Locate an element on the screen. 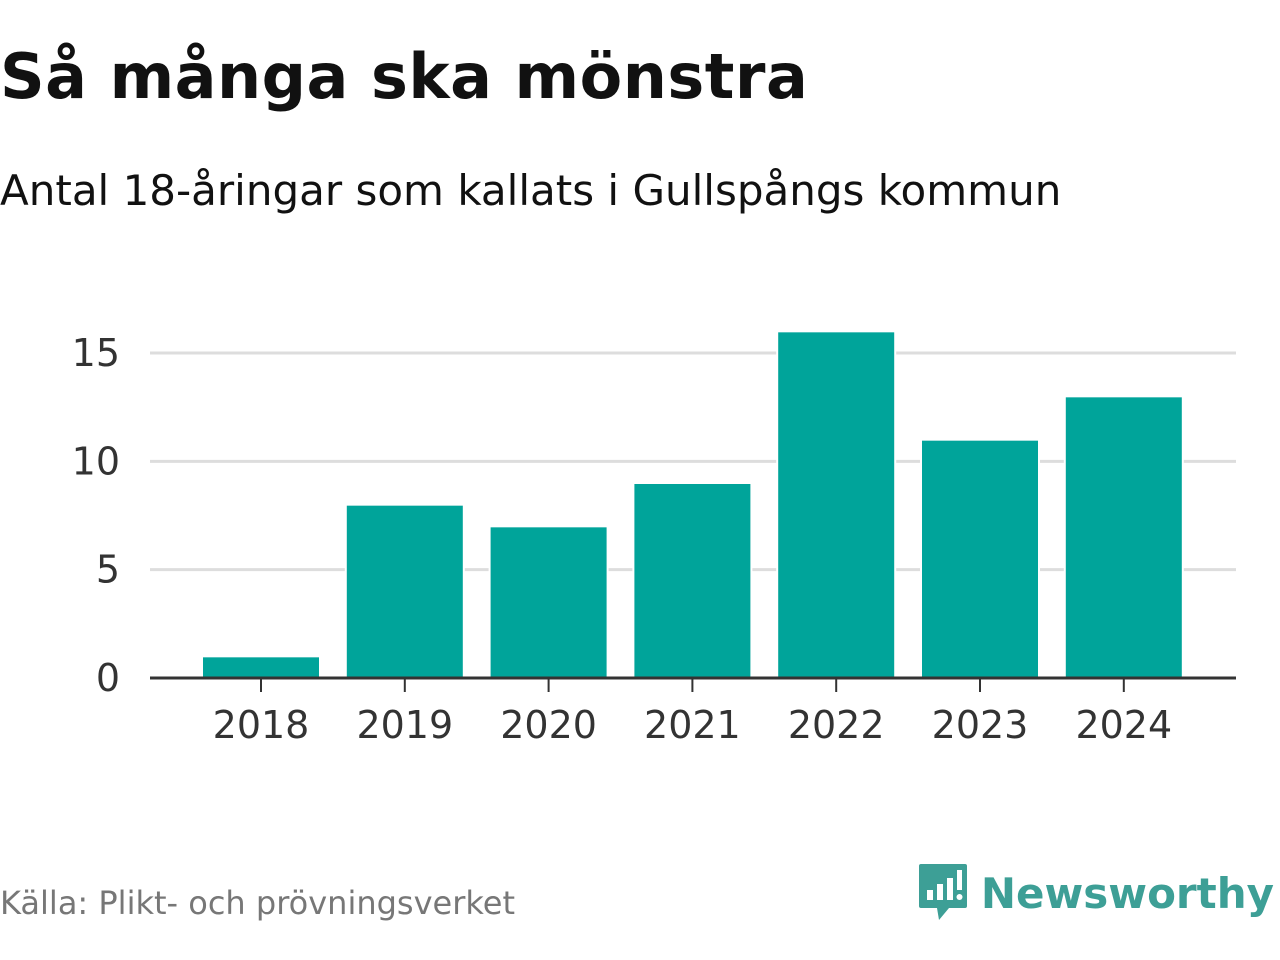  source-note: Källa: Plikt- och prövningsverket is located at coordinates (257, 903).